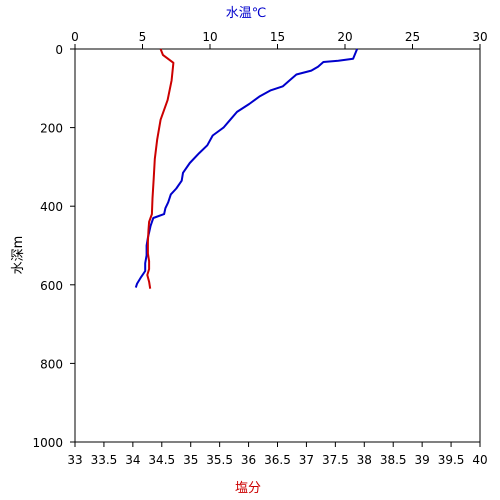 Image resolution: width=500 pixels, height=500 pixels. Describe the element at coordinates (51, 364) in the screenshot. I see `y-tick-label: 800` at that location.